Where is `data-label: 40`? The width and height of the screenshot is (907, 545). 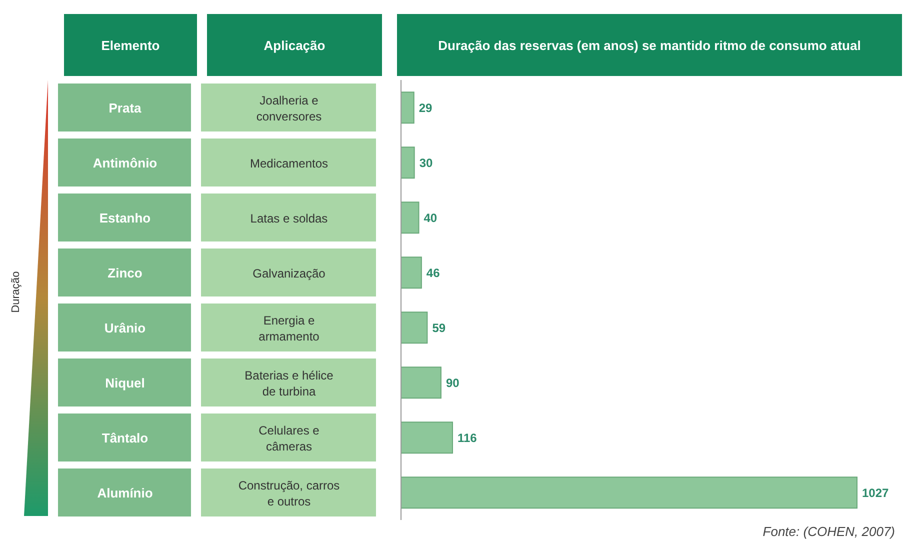 data-label: 40 is located at coordinates (431, 217).